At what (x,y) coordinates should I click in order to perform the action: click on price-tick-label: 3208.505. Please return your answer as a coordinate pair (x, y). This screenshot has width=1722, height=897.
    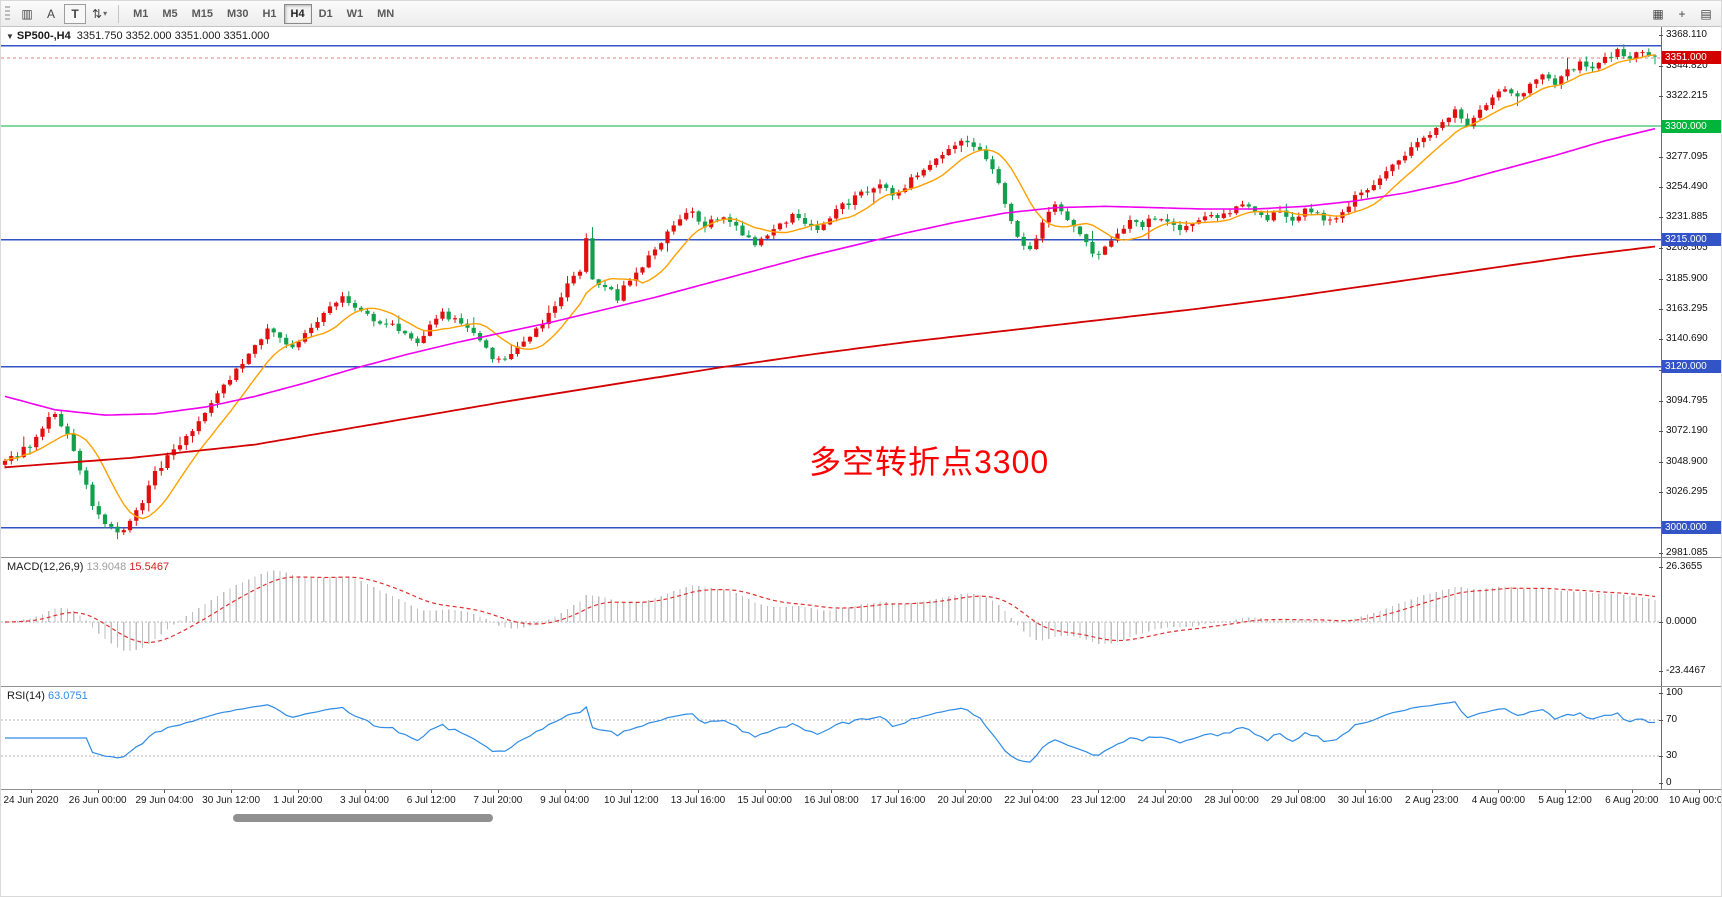
    Looking at the image, I should click on (1683, 248).